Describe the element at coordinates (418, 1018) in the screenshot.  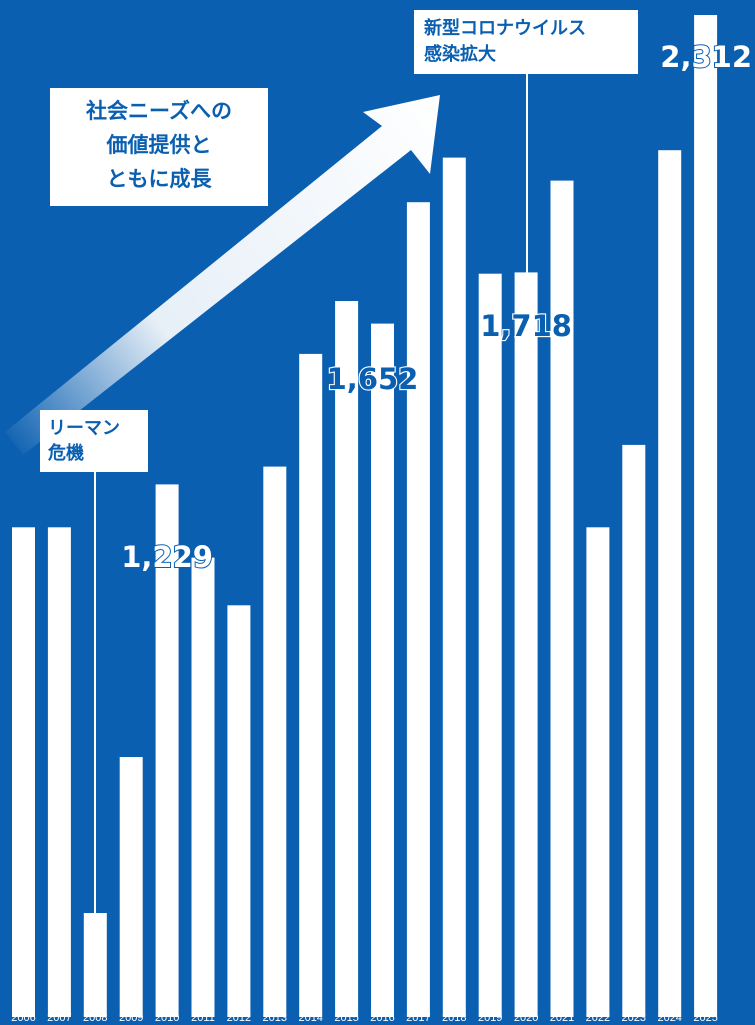
I see `year-label-2017: 2017` at that location.